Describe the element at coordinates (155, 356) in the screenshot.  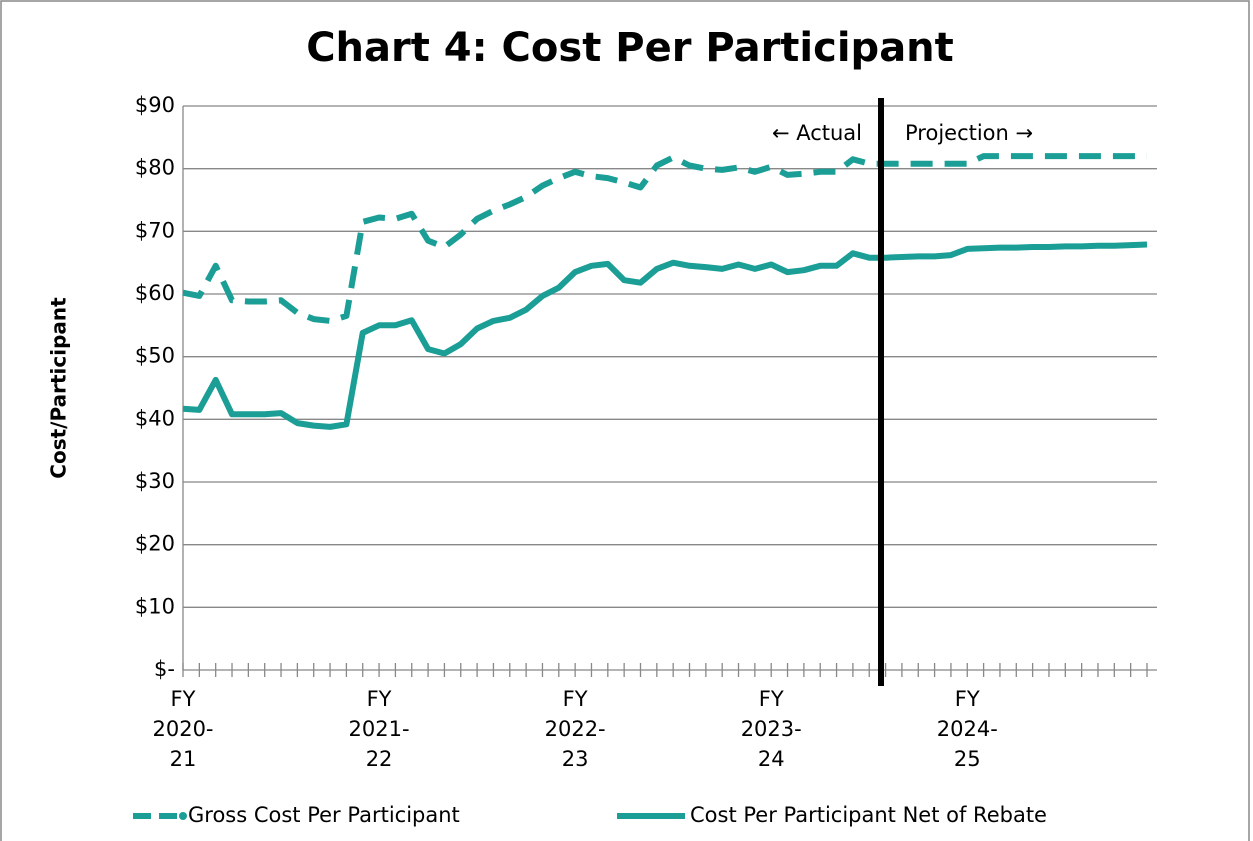
I see `y-tick-label: $50` at that location.